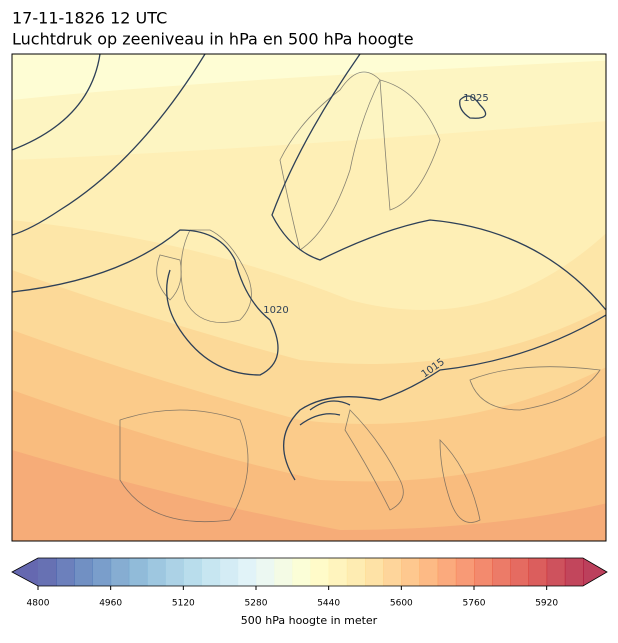 This screenshot has width=618, height=643. What do you see at coordinates (309, 495) in the screenshot?
I see `height-band` at bounding box center [309, 495].